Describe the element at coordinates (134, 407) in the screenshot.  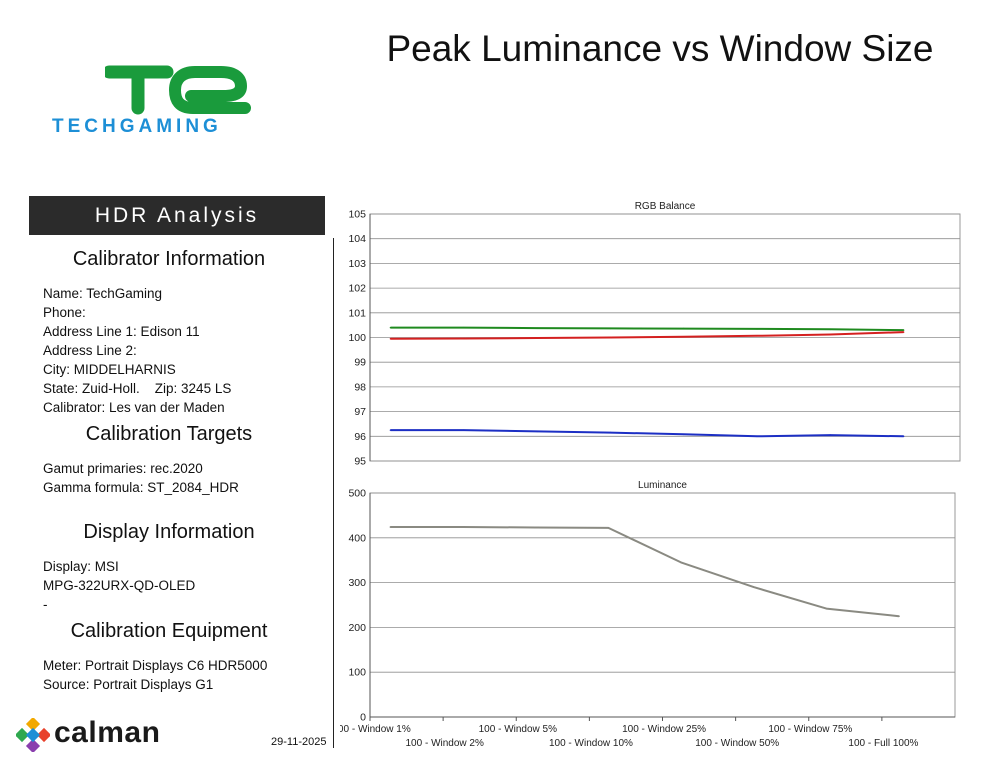
I see `calibrator-person: Calibrator: Les van der Maden` at that location.